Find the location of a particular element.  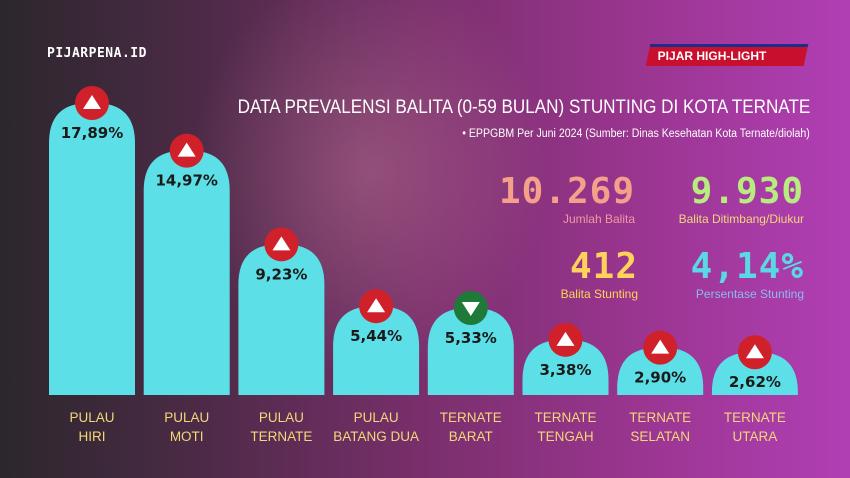

bar-group: 5,44% PULAU BATANG DUA is located at coordinates (376, 366).